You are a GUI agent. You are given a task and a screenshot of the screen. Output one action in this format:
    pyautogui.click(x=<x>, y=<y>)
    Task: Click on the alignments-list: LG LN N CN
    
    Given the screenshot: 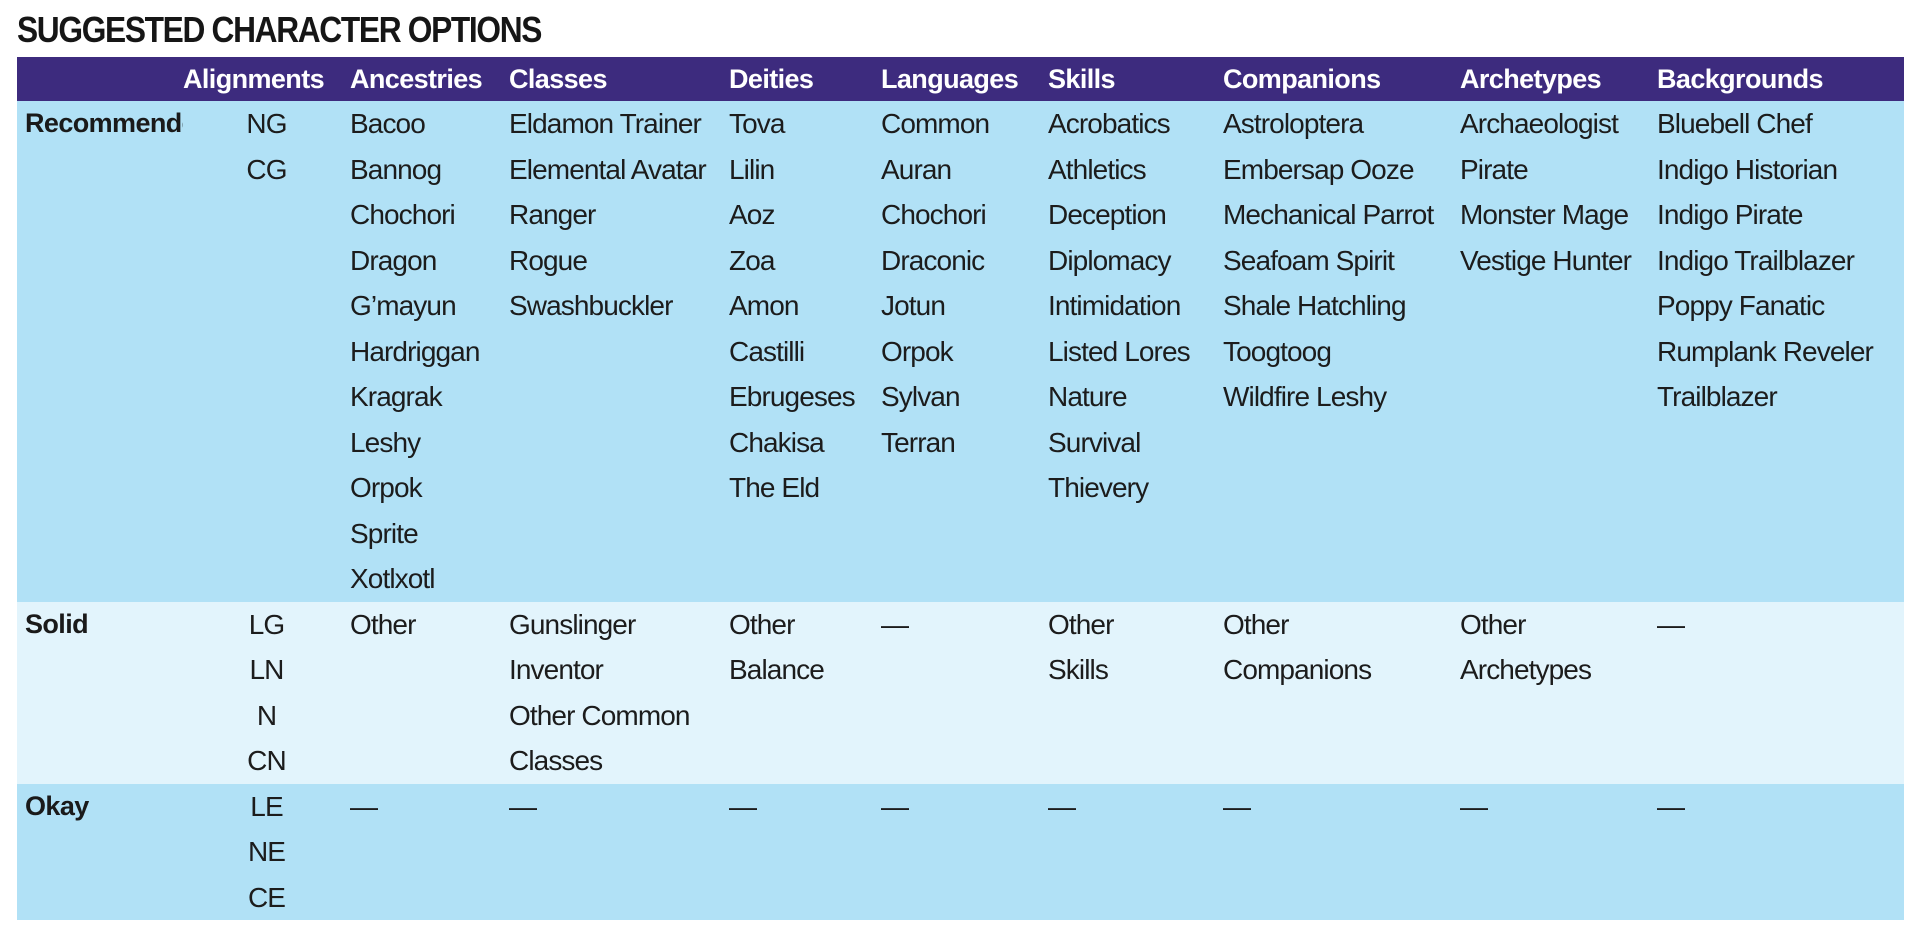 What is the action you would take?
    pyautogui.click(x=266, y=693)
    